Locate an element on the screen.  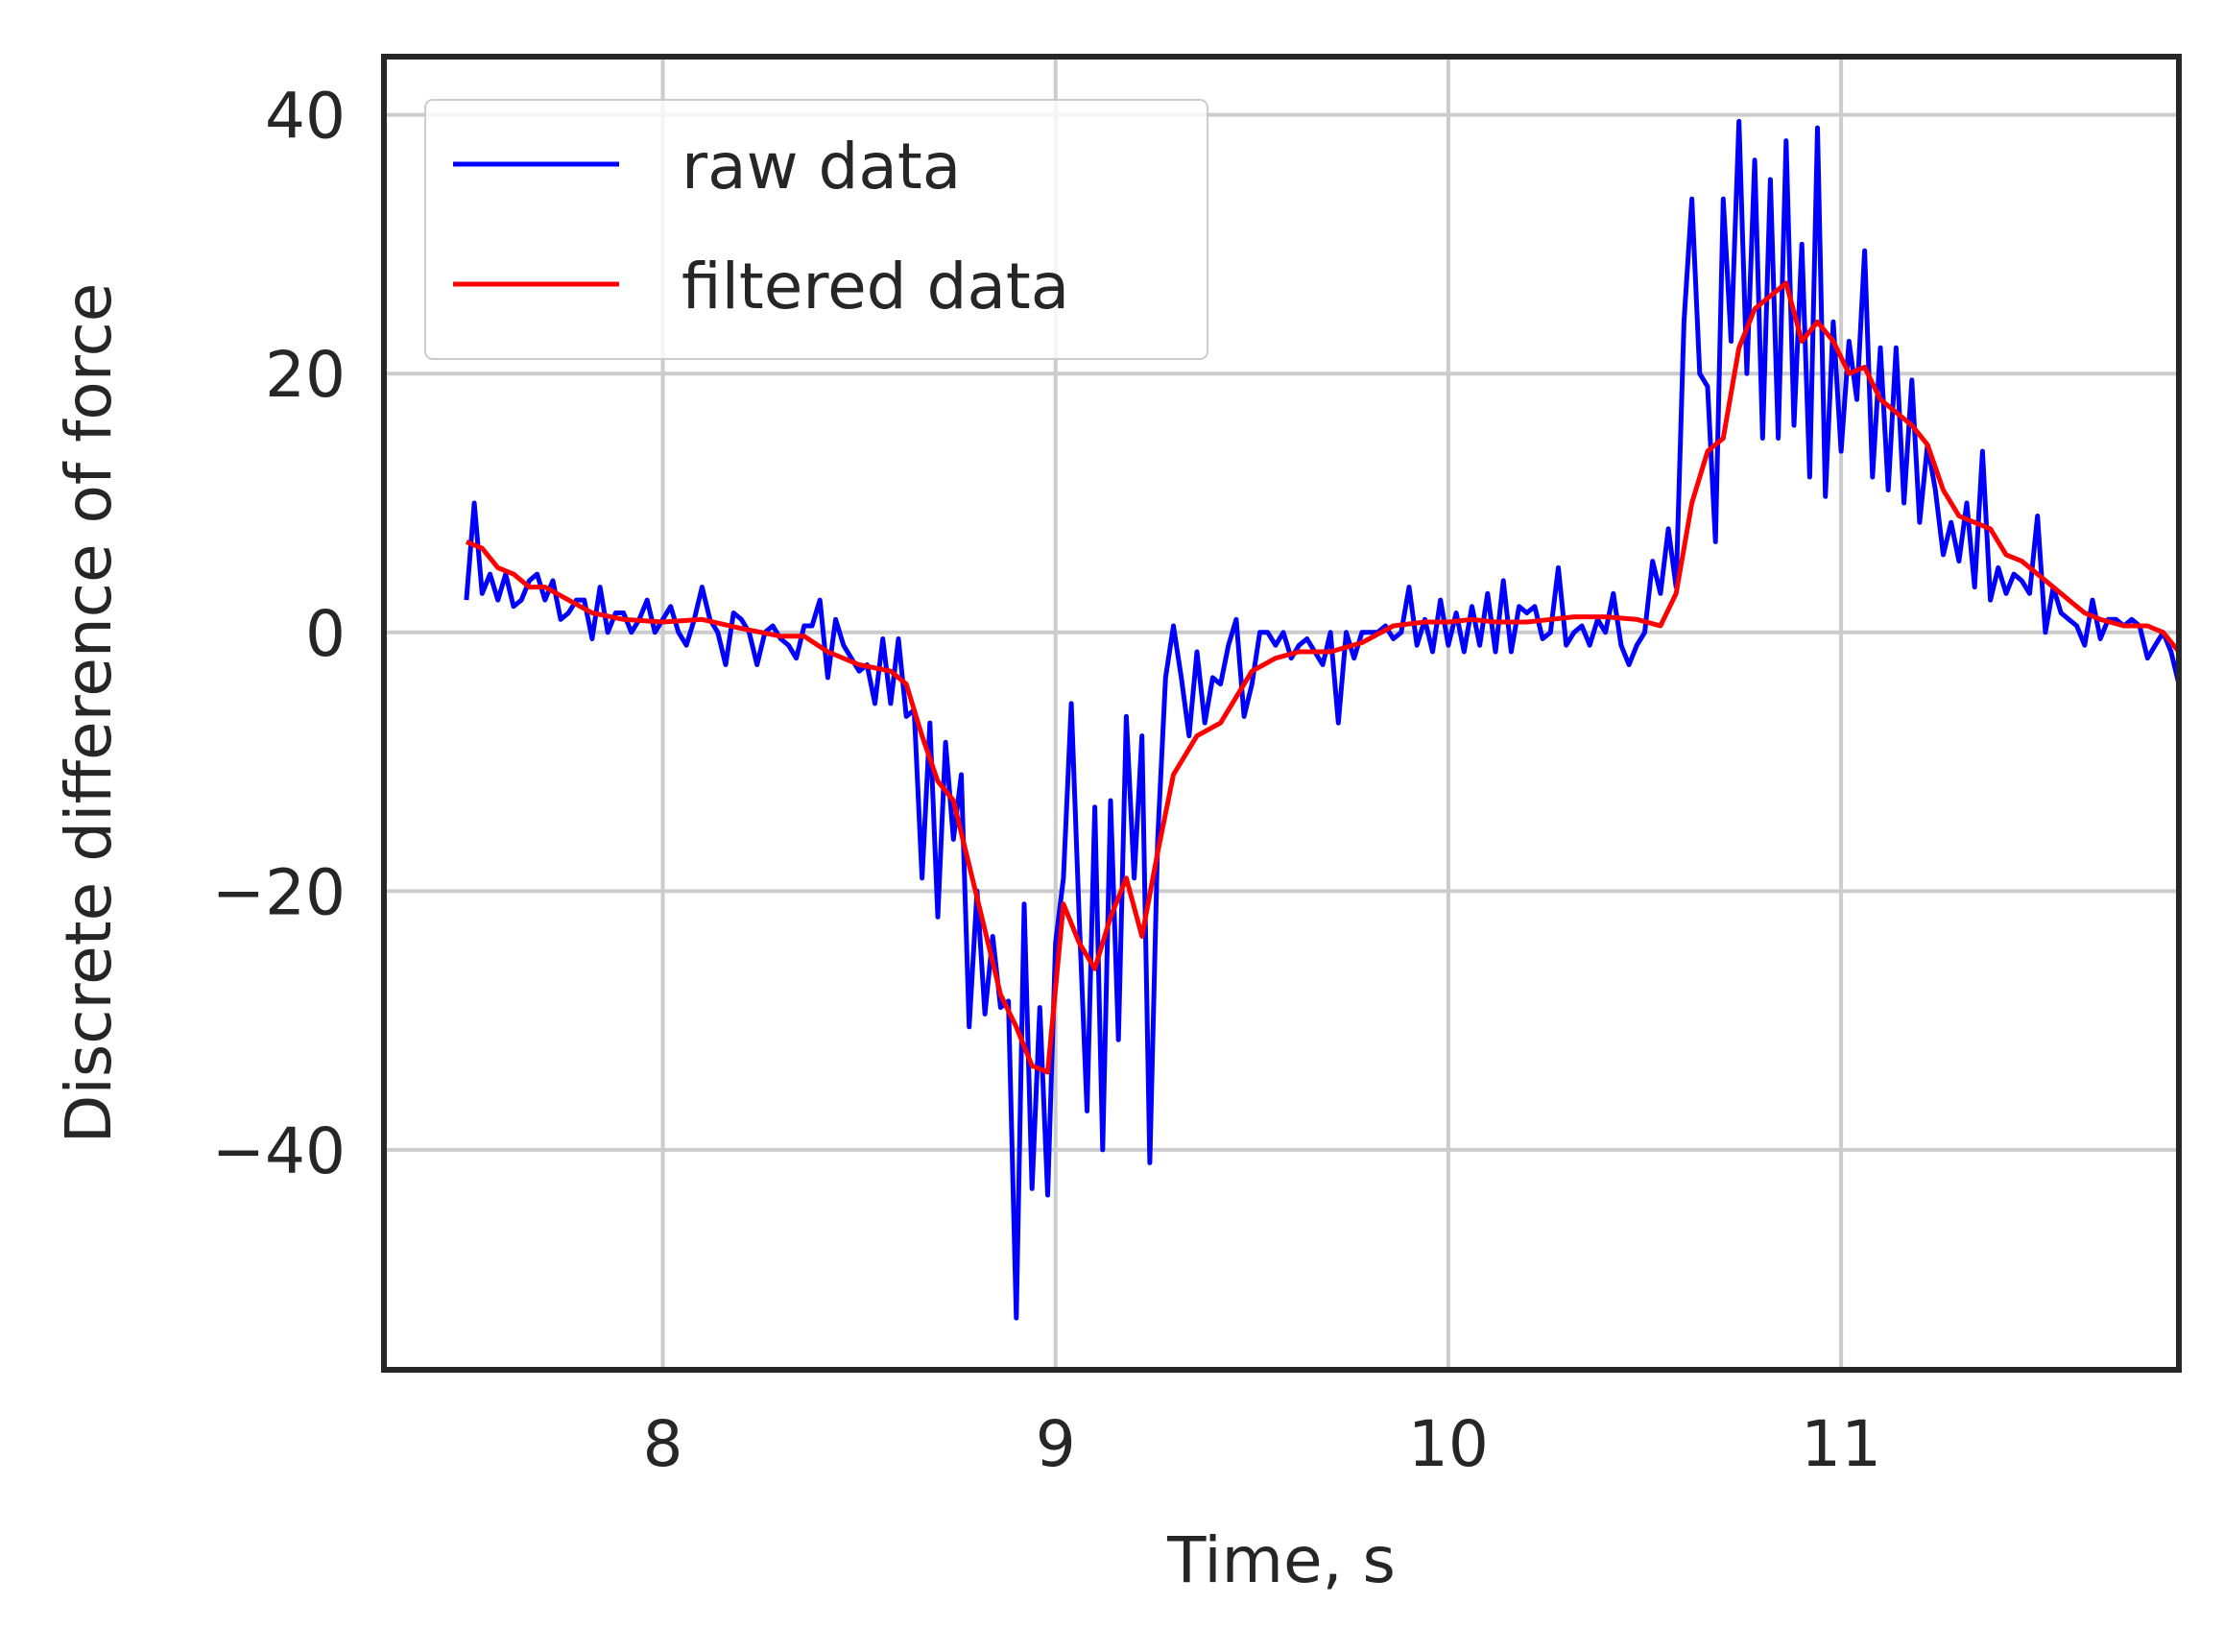
x-tick-label: 9 is located at coordinates (1056, 1444).